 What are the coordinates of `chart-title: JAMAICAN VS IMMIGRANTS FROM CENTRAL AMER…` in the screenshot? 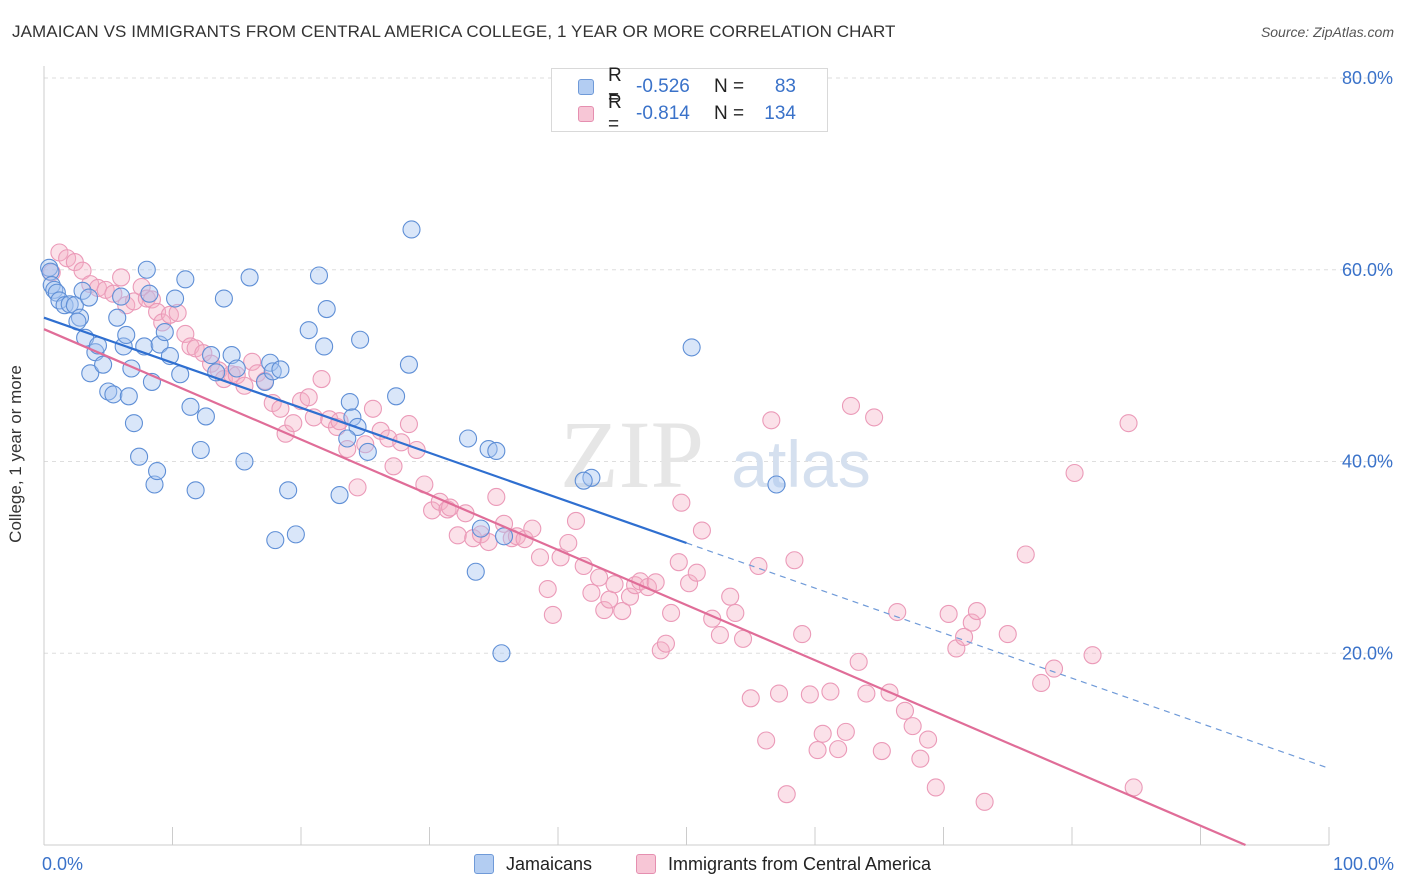 It's located at (454, 31).